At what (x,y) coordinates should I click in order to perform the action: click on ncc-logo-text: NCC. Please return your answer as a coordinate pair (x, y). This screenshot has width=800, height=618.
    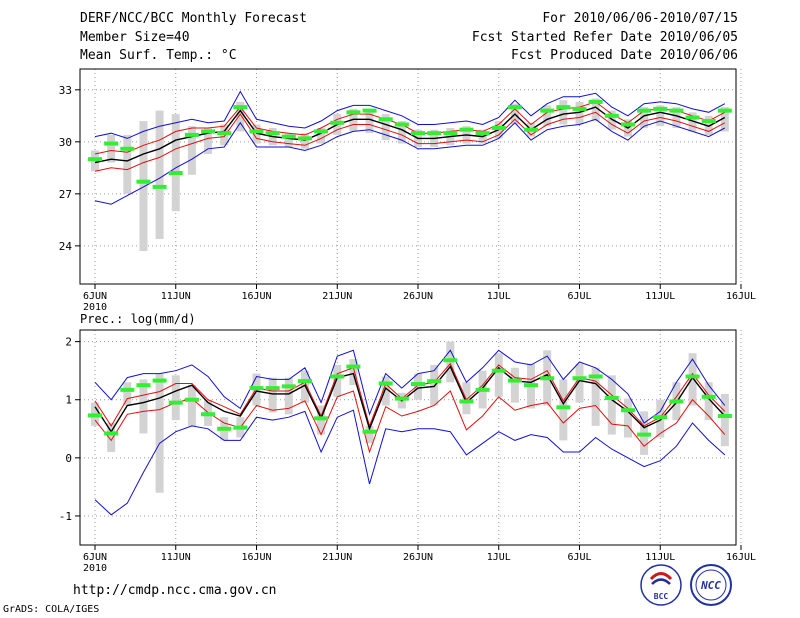
    Looking at the image, I should click on (710, 585).